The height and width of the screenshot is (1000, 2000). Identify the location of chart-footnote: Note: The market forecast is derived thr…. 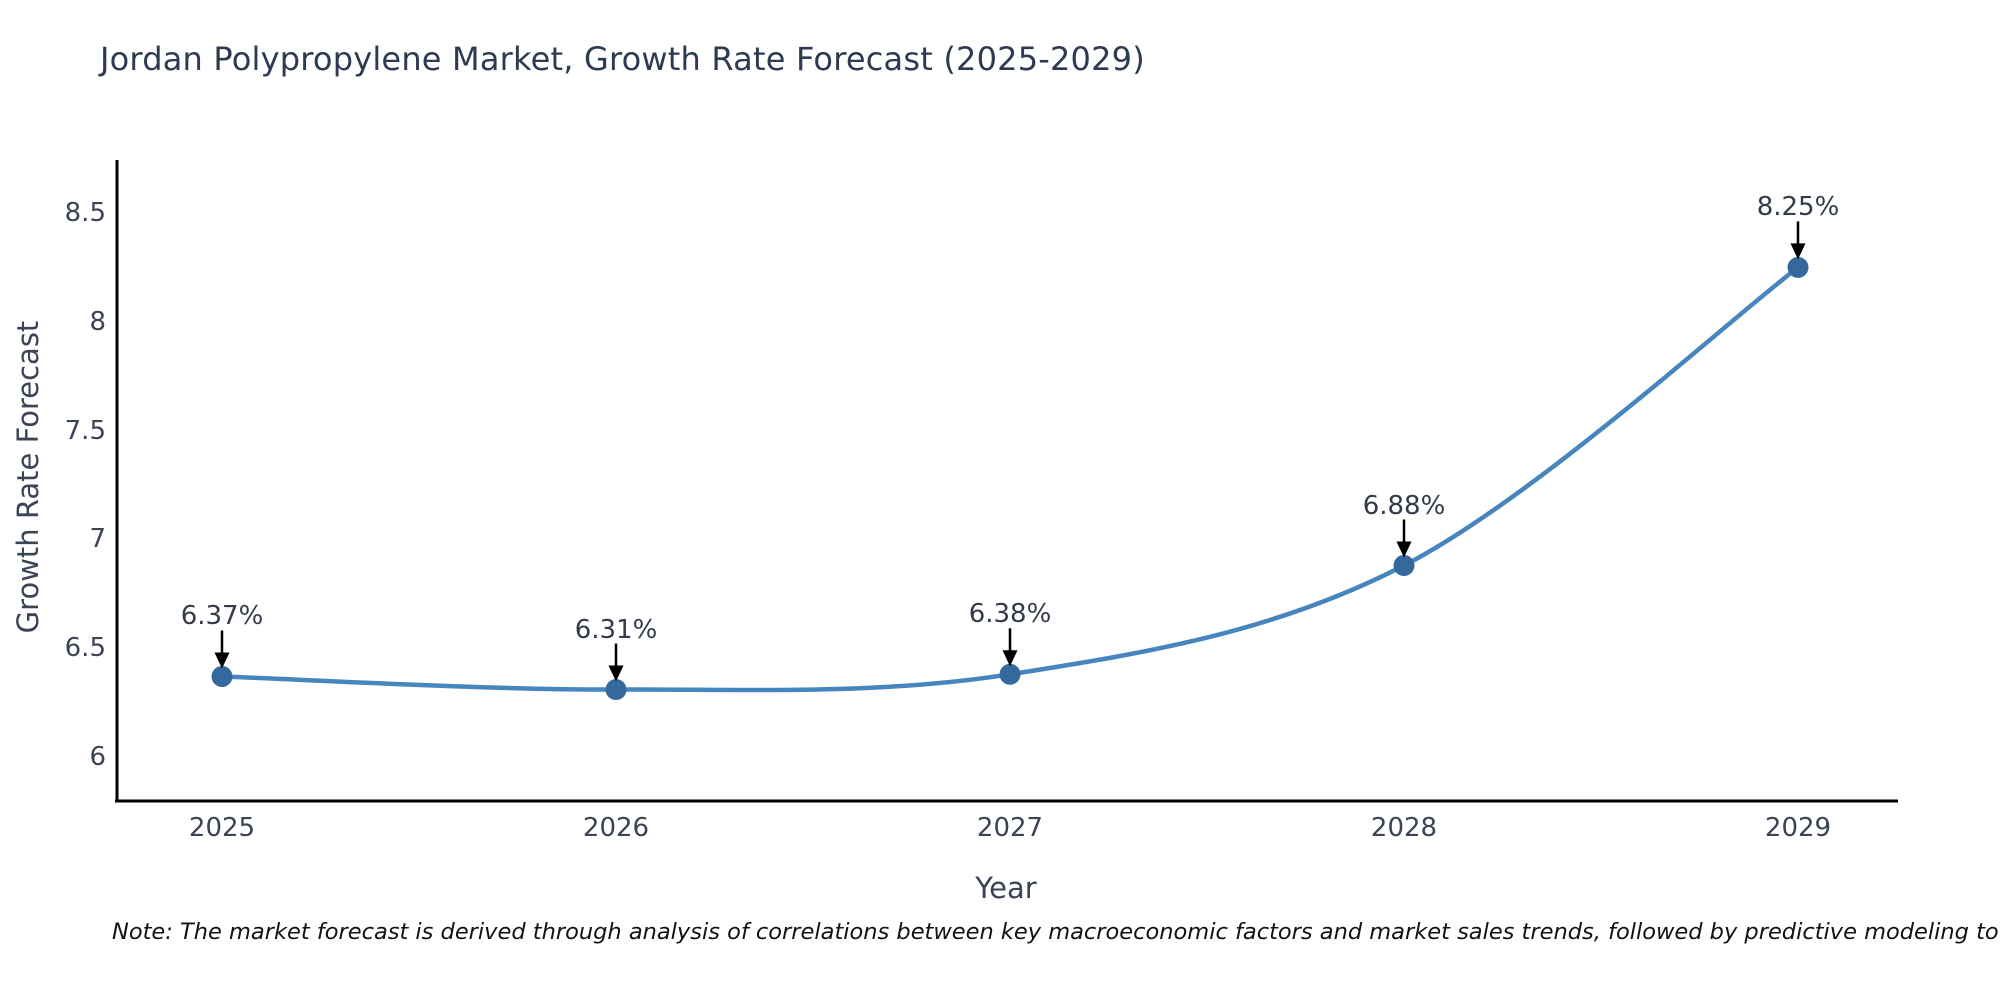
(1056, 932).